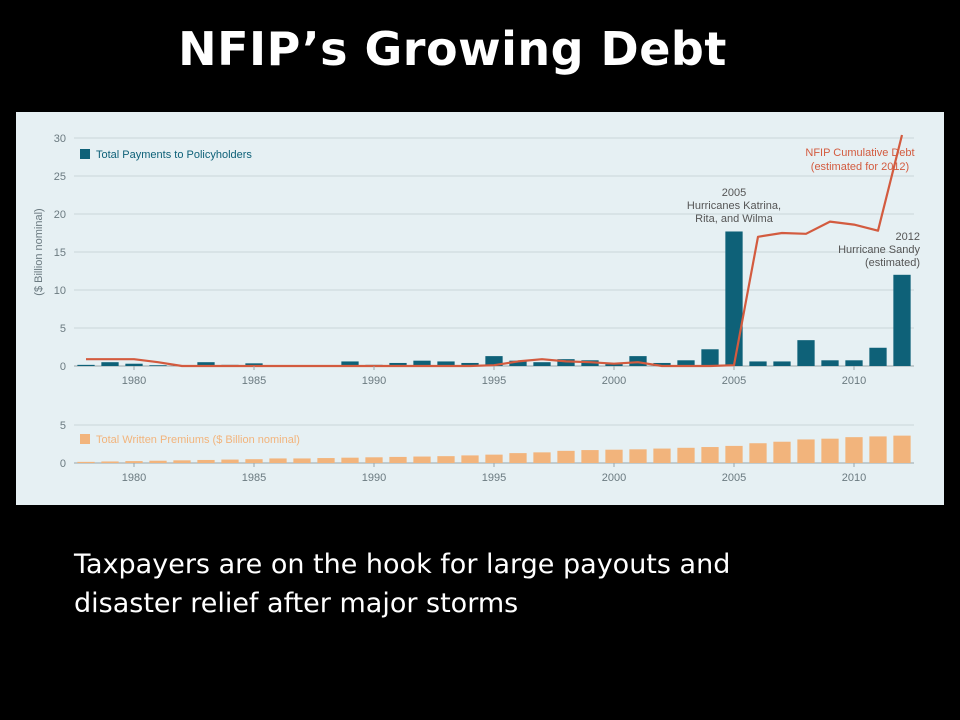 This screenshot has width=960, height=720. Describe the element at coordinates (494, 478) in the screenshot. I see `bottom-xtick-1995: 1995` at that location.